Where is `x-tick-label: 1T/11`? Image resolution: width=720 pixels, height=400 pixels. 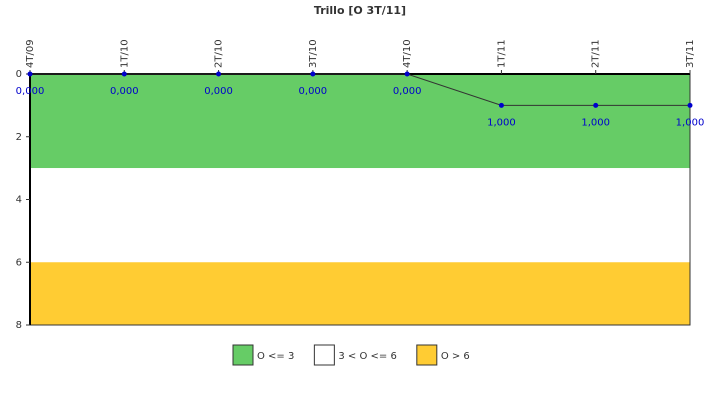
x-tick-label: 1T/11 is located at coordinates (501, 53).